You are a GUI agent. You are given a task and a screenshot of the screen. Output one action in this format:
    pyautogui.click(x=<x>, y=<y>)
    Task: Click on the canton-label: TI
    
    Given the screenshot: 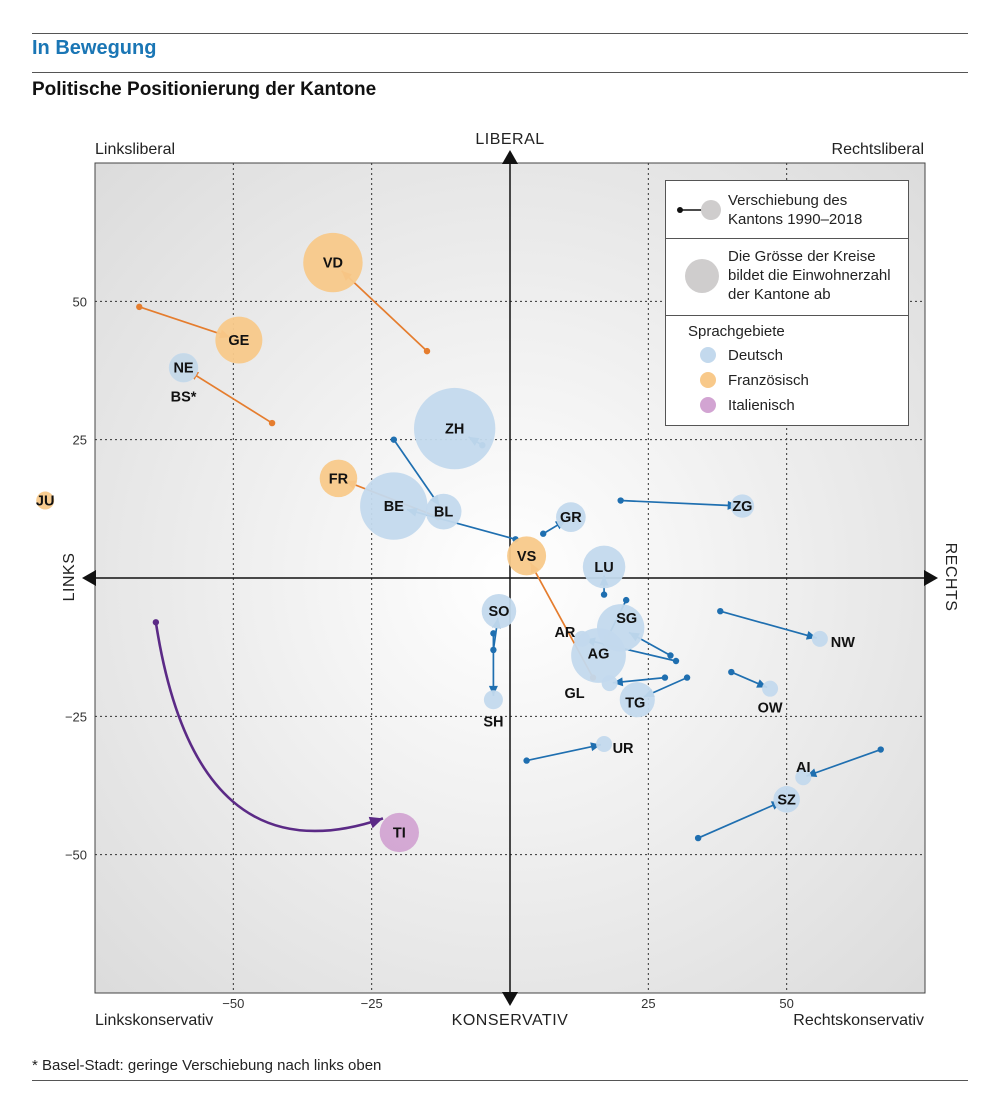 What is the action you would take?
    pyautogui.click(x=399, y=834)
    